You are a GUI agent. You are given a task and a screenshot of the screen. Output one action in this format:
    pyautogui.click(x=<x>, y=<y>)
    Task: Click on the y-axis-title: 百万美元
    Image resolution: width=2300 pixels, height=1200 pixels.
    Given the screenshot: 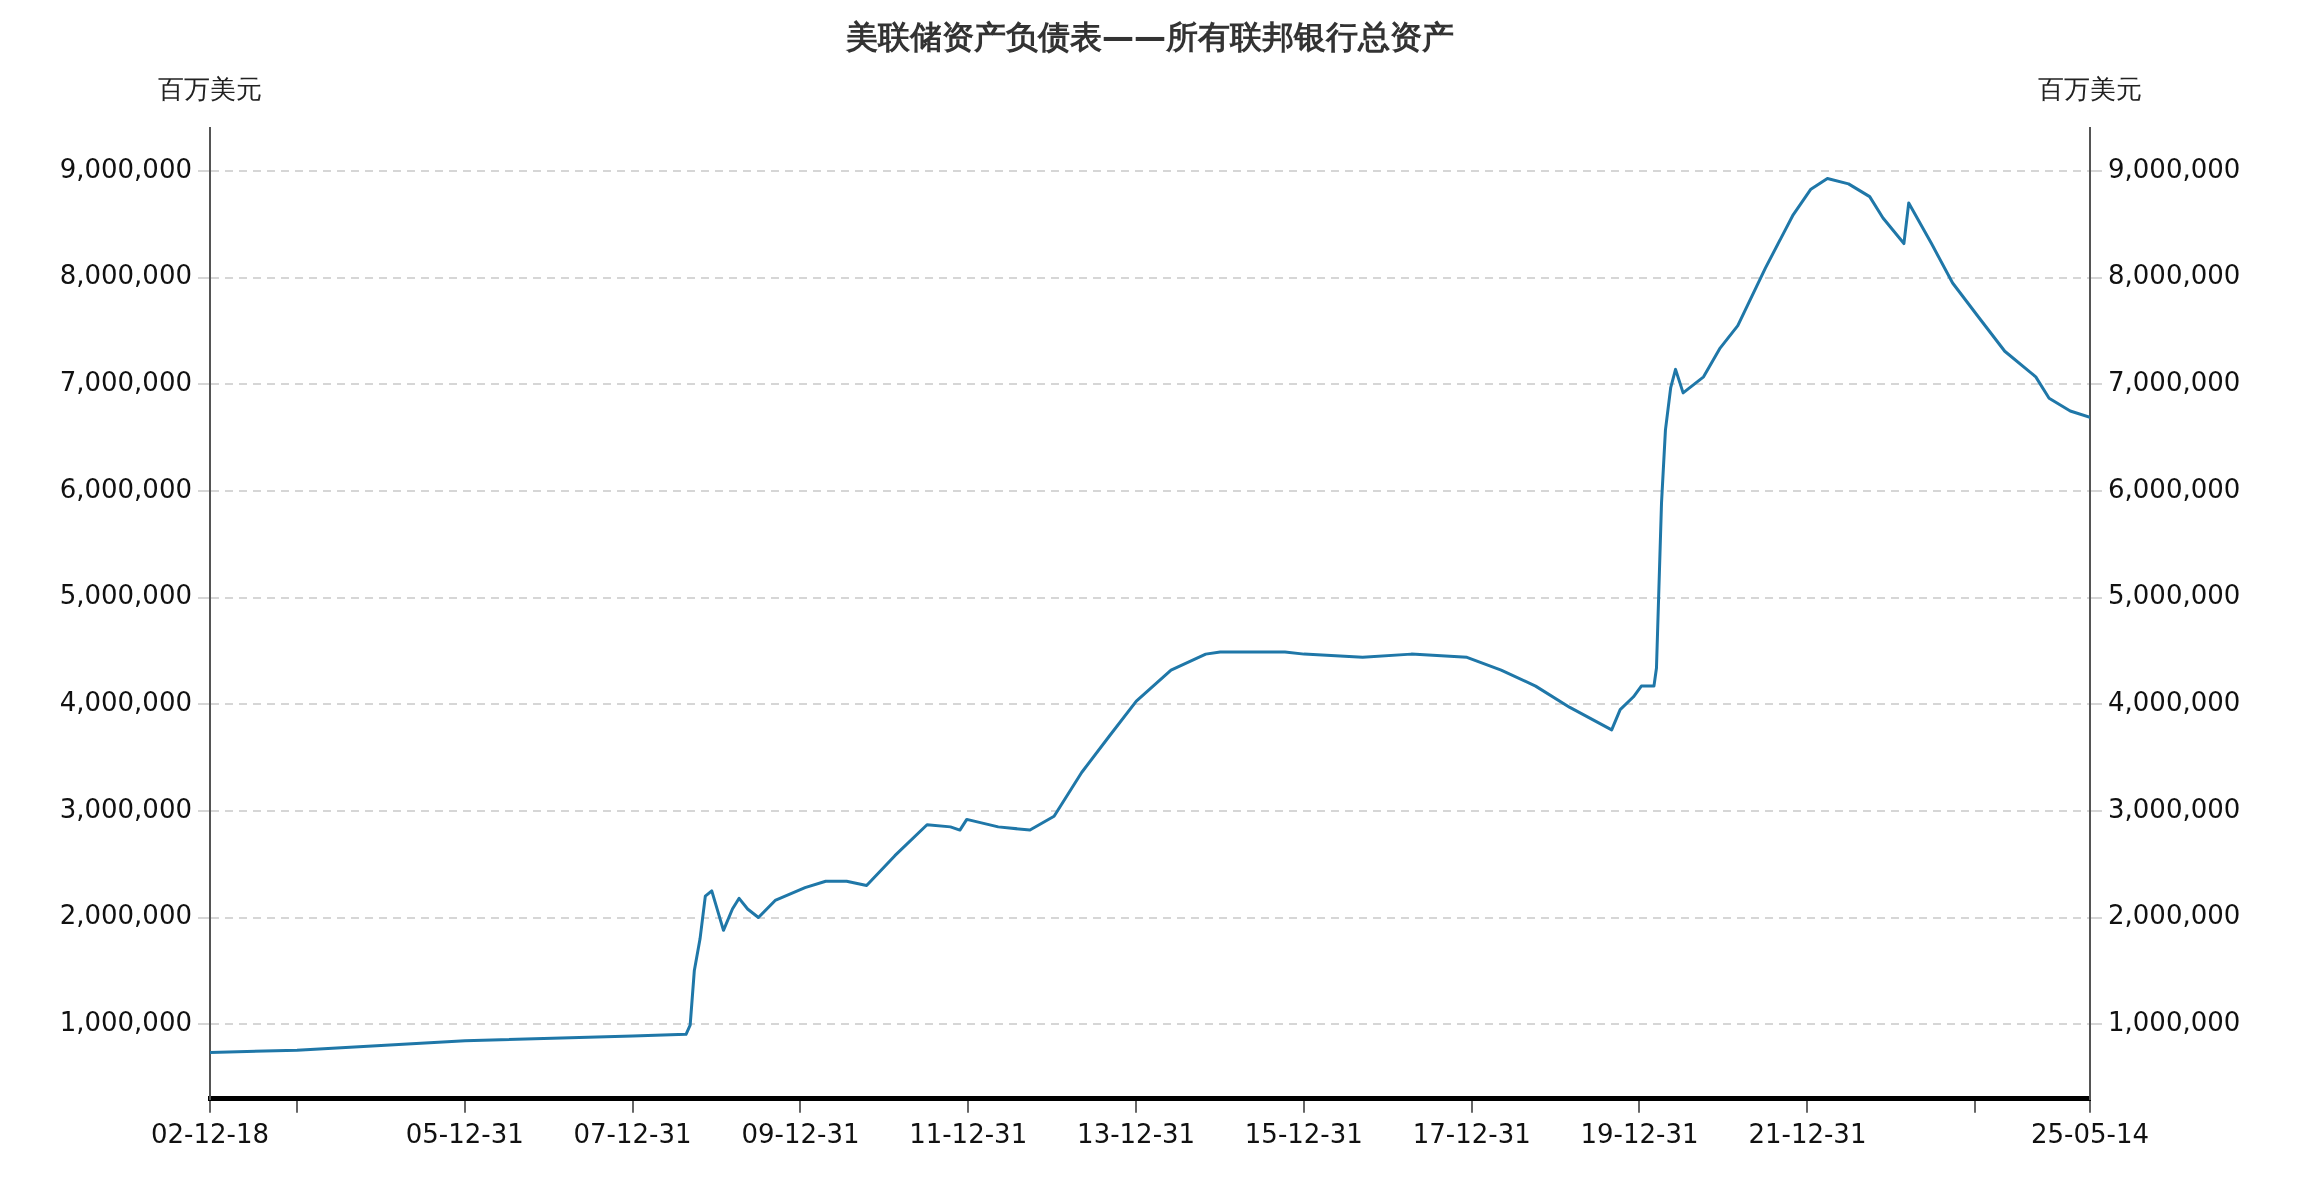 What is the action you would take?
    pyautogui.click(x=210, y=89)
    